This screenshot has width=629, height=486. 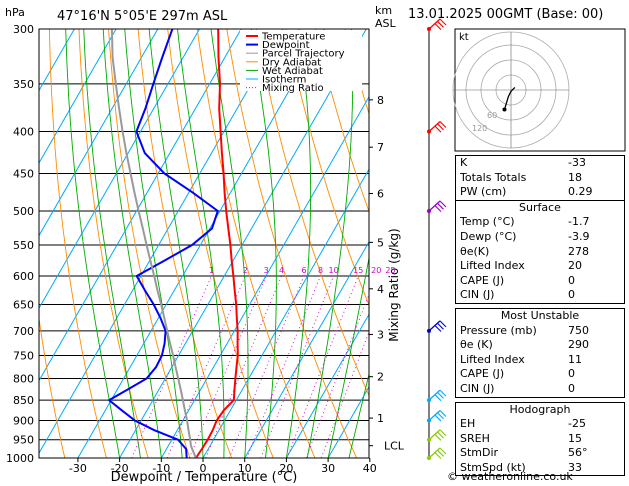 I want to click on surface-dewp-row: Dewp (°C) -3.9, so click(x=525, y=236).